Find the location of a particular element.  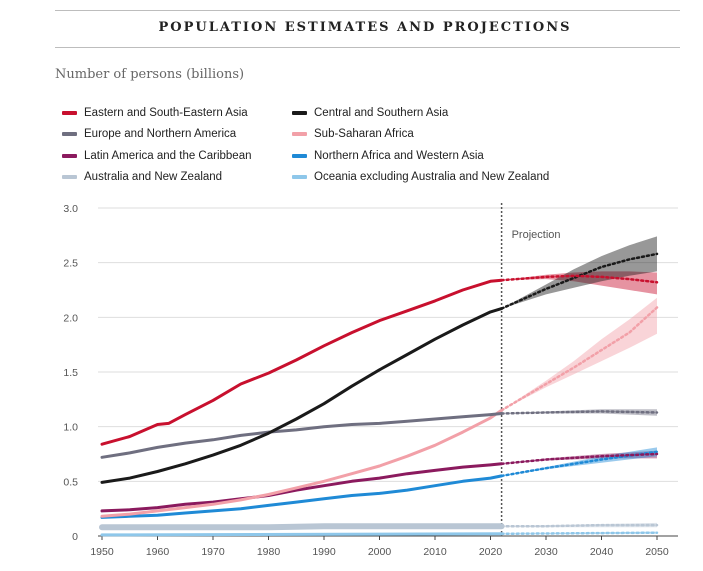

legend-label: Australia and New Zealand is located at coordinates (153, 177).